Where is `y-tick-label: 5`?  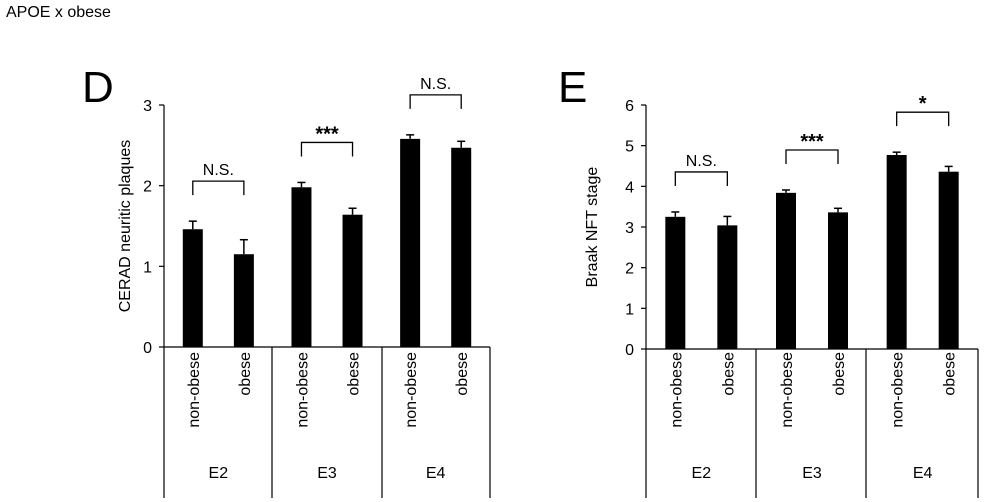 y-tick-label: 5 is located at coordinates (629, 147).